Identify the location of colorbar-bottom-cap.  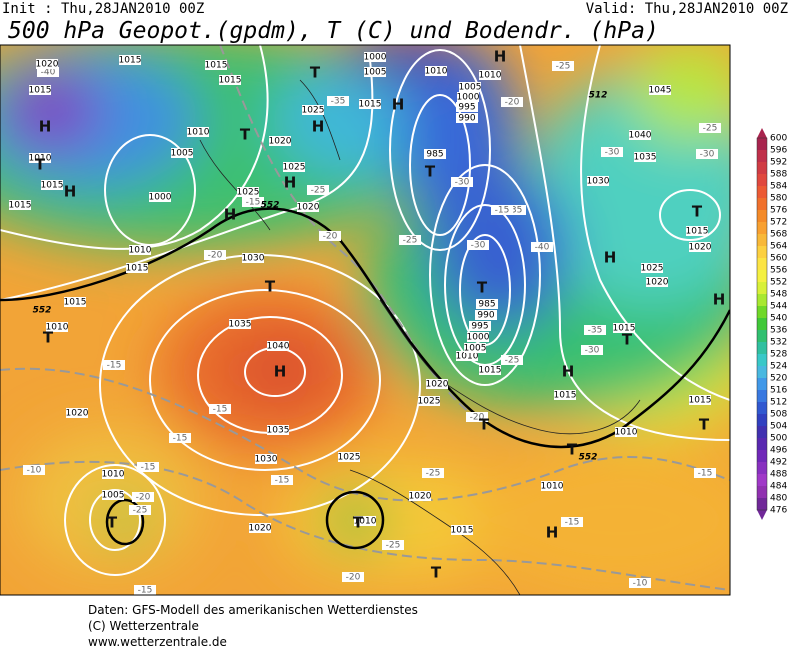
(762, 515).